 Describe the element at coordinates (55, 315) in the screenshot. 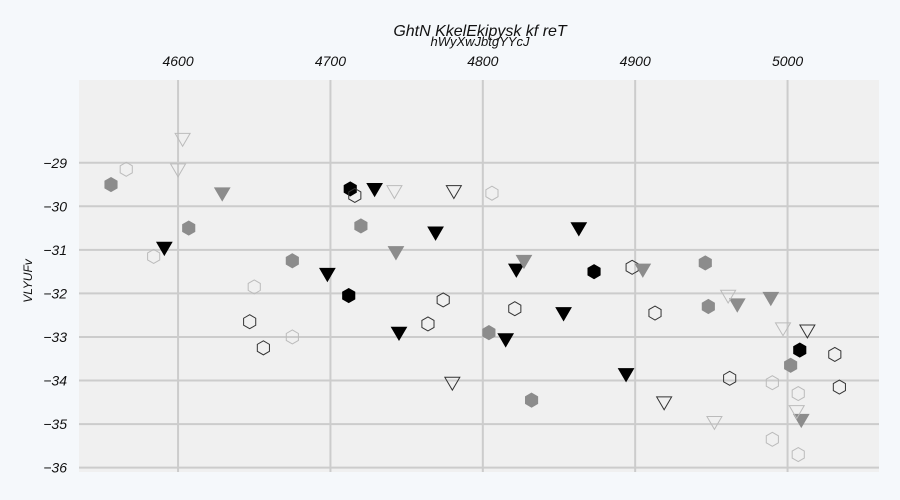

I see `y-tick-labels: −29 −30 −31 −32 −33 −34 −35 −36` at that location.